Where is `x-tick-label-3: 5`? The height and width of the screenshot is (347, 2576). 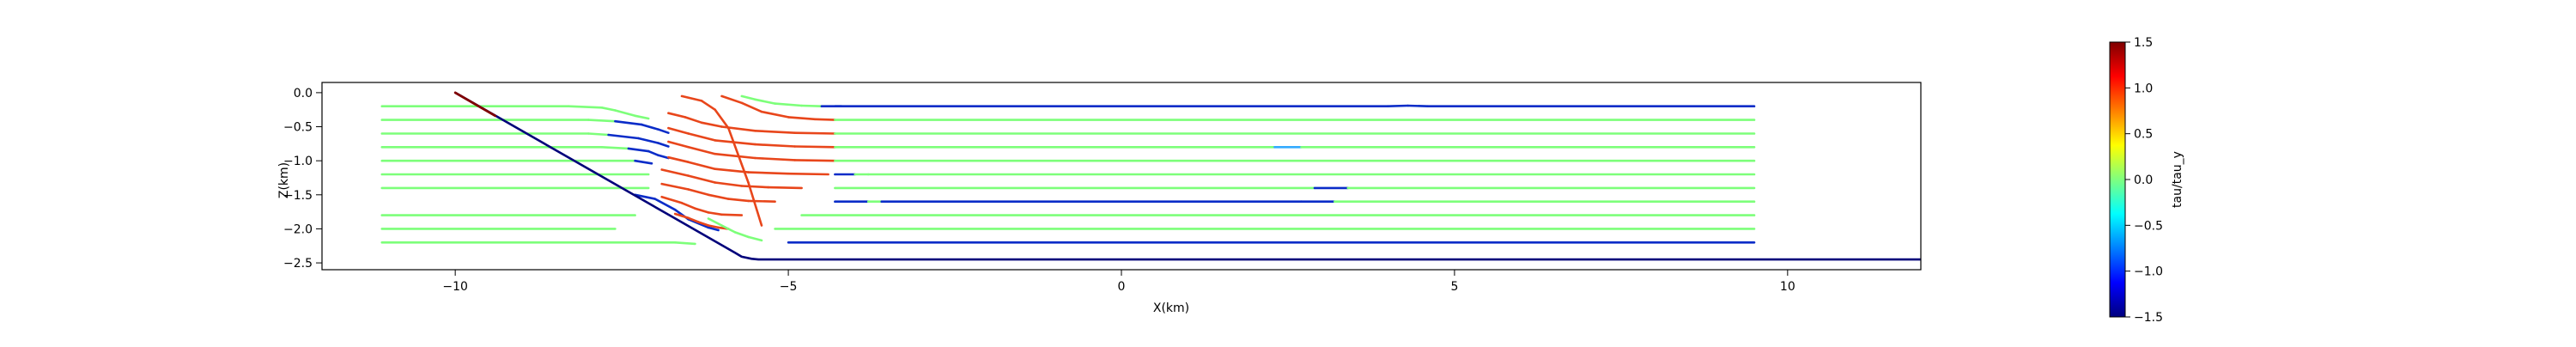 x-tick-label-3: 5 is located at coordinates (1454, 287).